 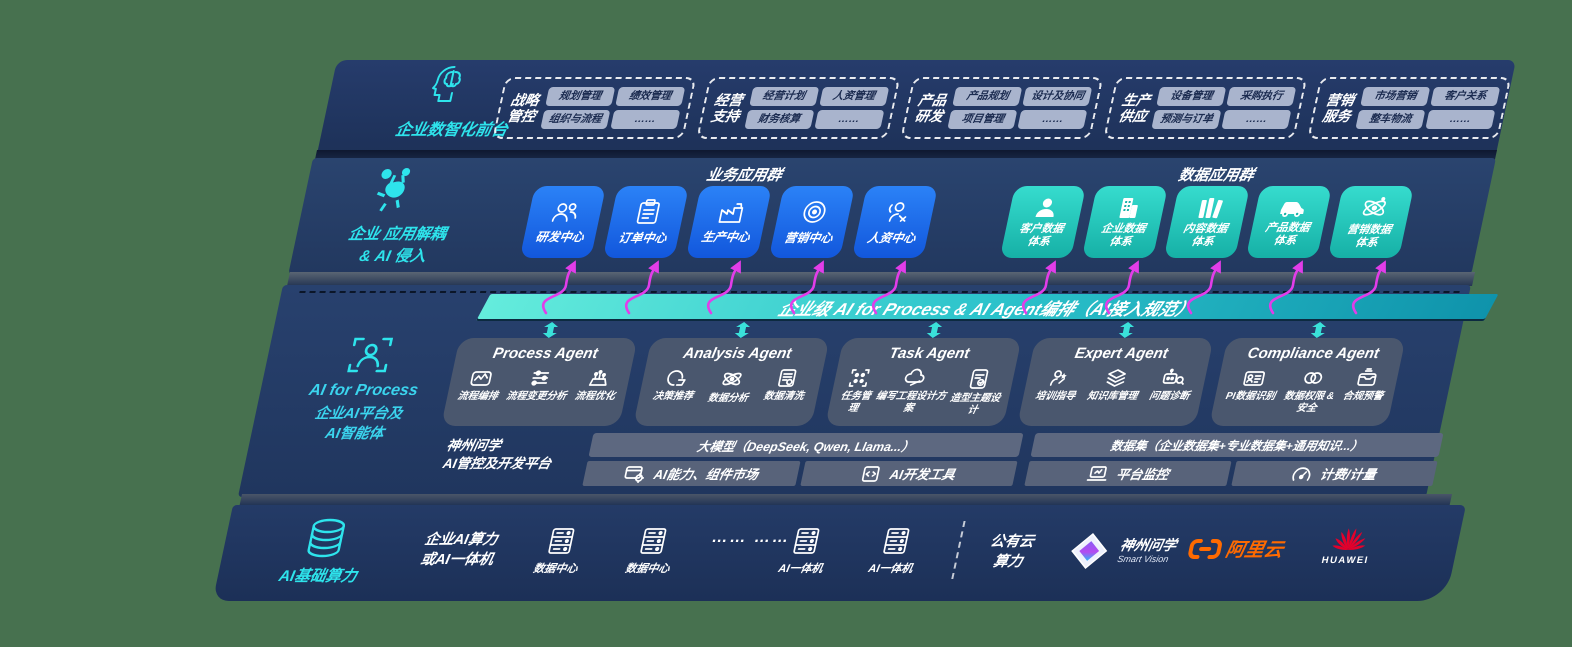 I want to click on agent-title: Task Agent, so click(x=929, y=353).